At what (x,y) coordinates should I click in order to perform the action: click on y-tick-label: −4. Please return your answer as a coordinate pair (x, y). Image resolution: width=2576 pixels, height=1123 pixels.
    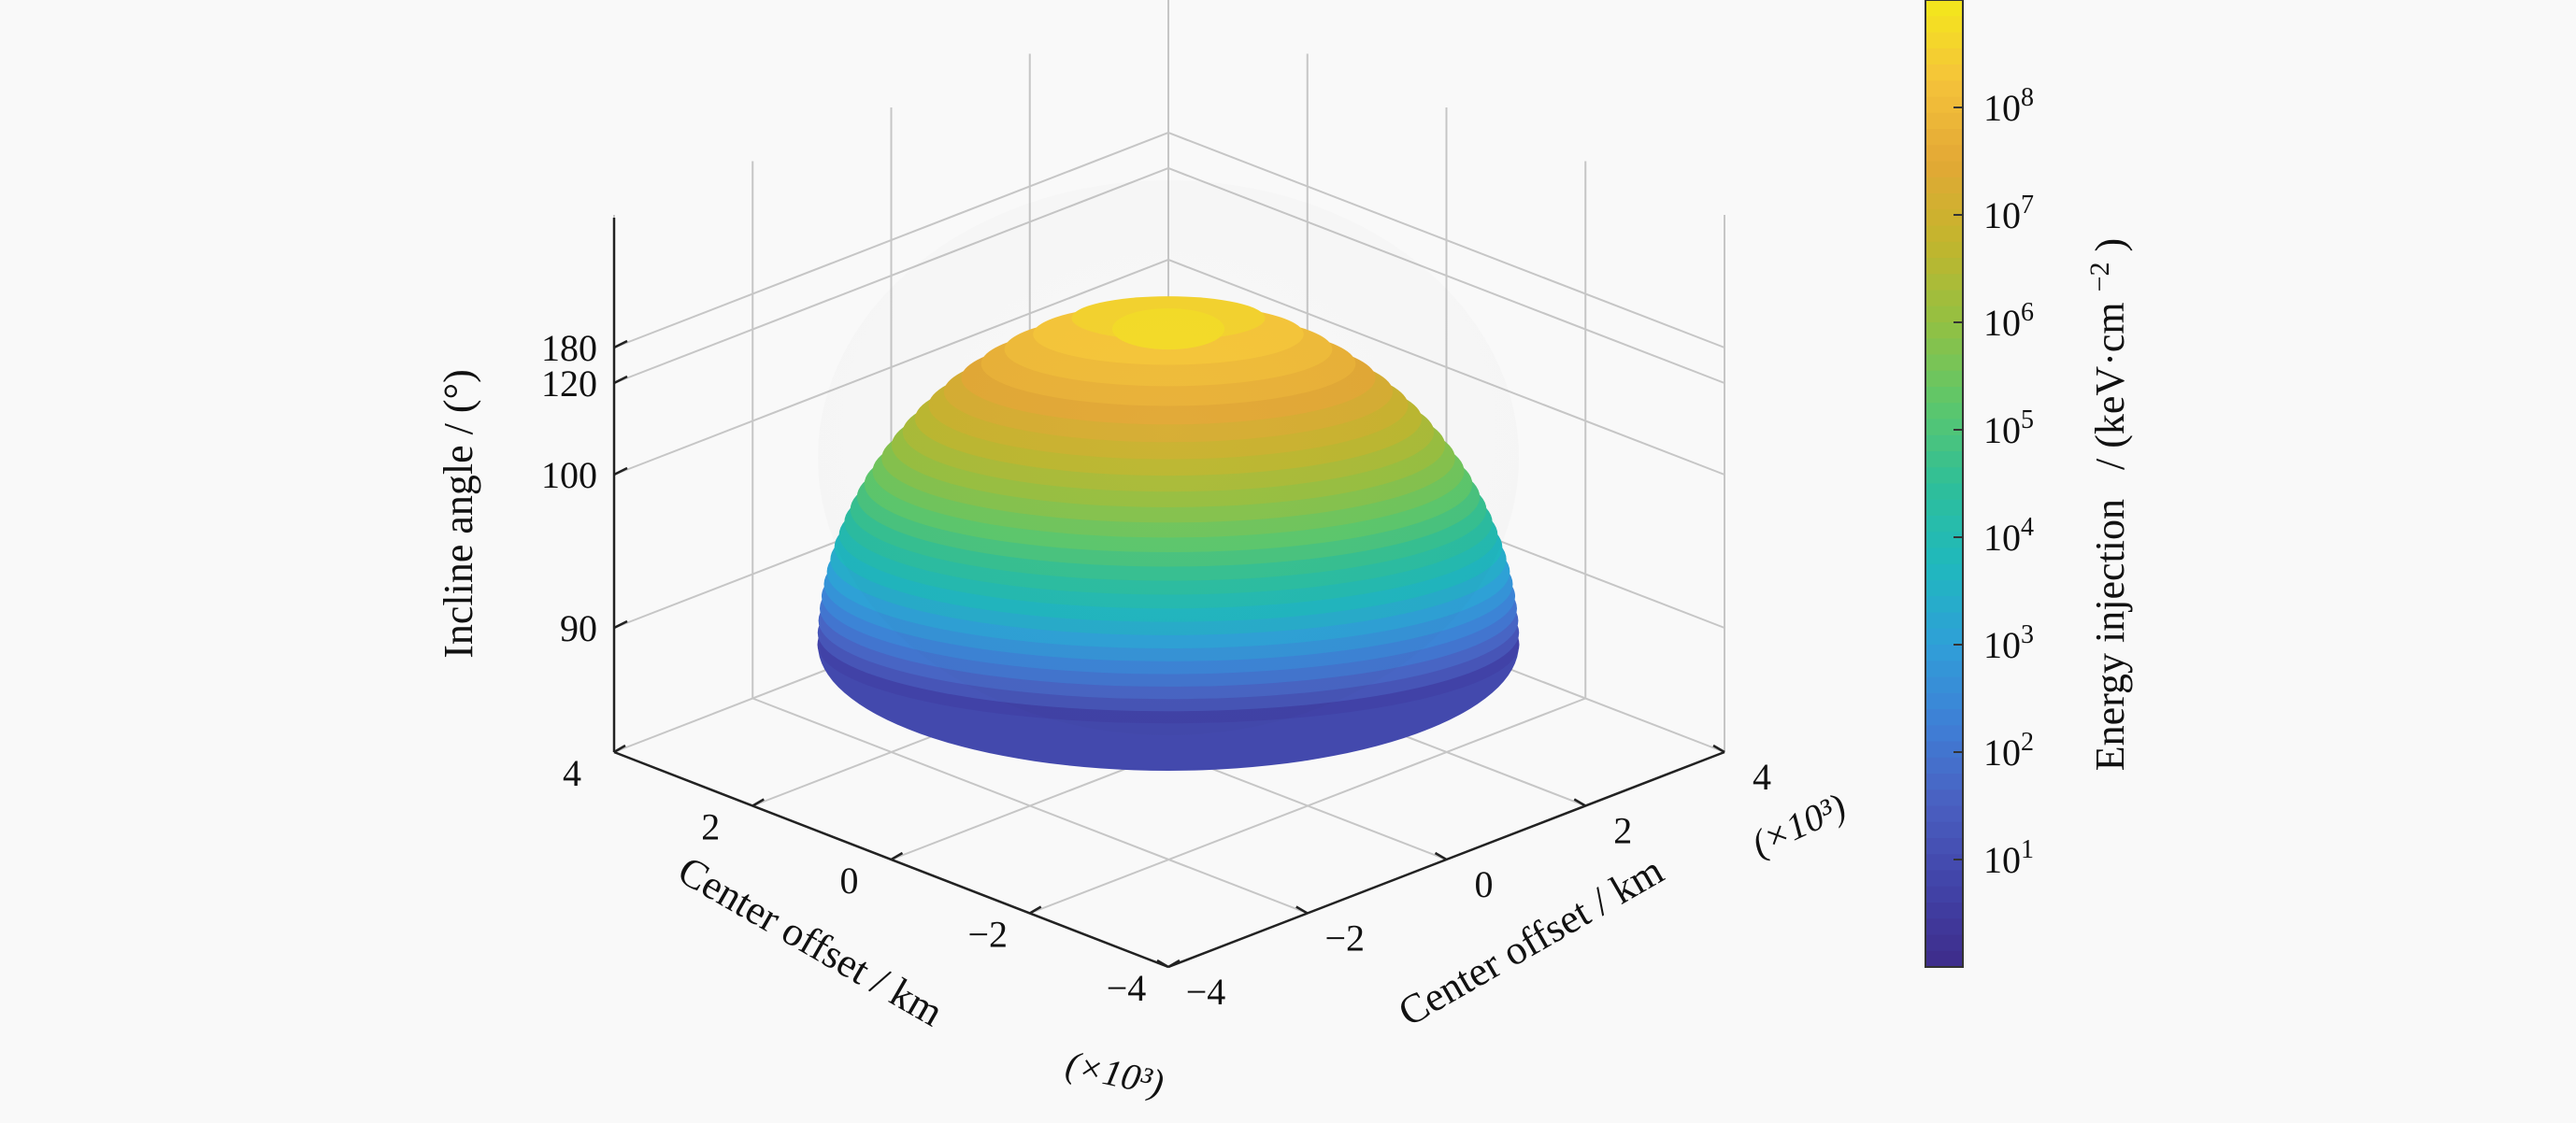
    Looking at the image, I should click on (1206, 992).